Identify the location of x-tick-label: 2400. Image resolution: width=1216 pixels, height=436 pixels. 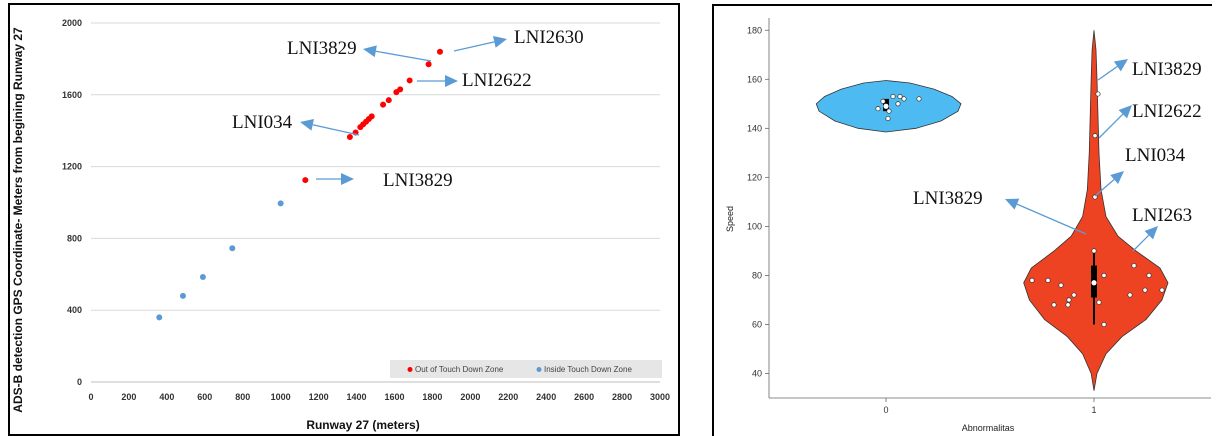
(546, 397).